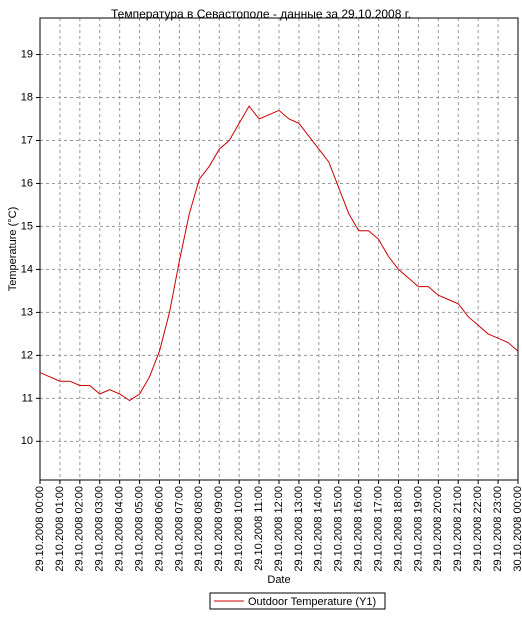  What do you see at coordinates (40, 529) in the screenshot?
I see `x-tick-label: 29.10.2008 00:00` at bounding box center [40, 529].